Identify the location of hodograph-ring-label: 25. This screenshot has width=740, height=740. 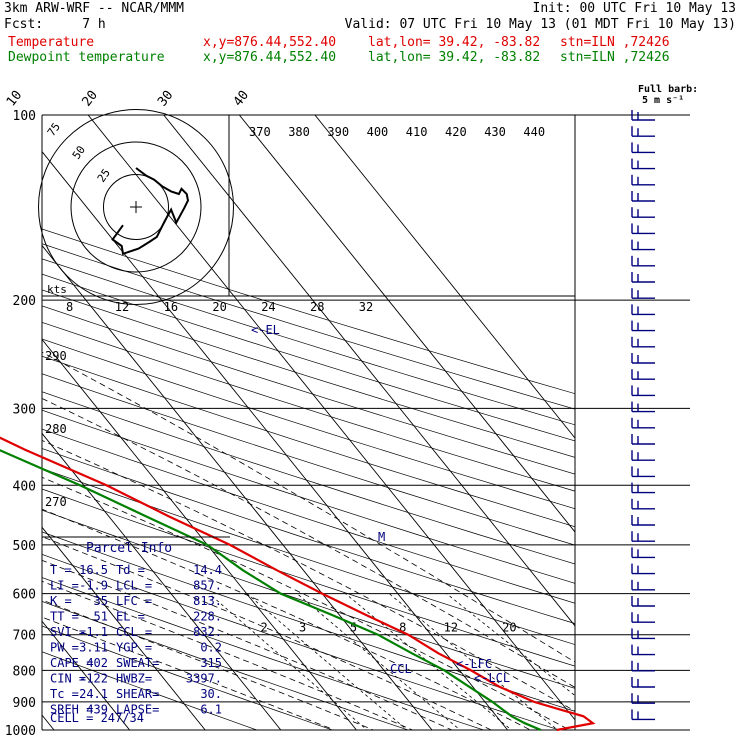
(104, 175).